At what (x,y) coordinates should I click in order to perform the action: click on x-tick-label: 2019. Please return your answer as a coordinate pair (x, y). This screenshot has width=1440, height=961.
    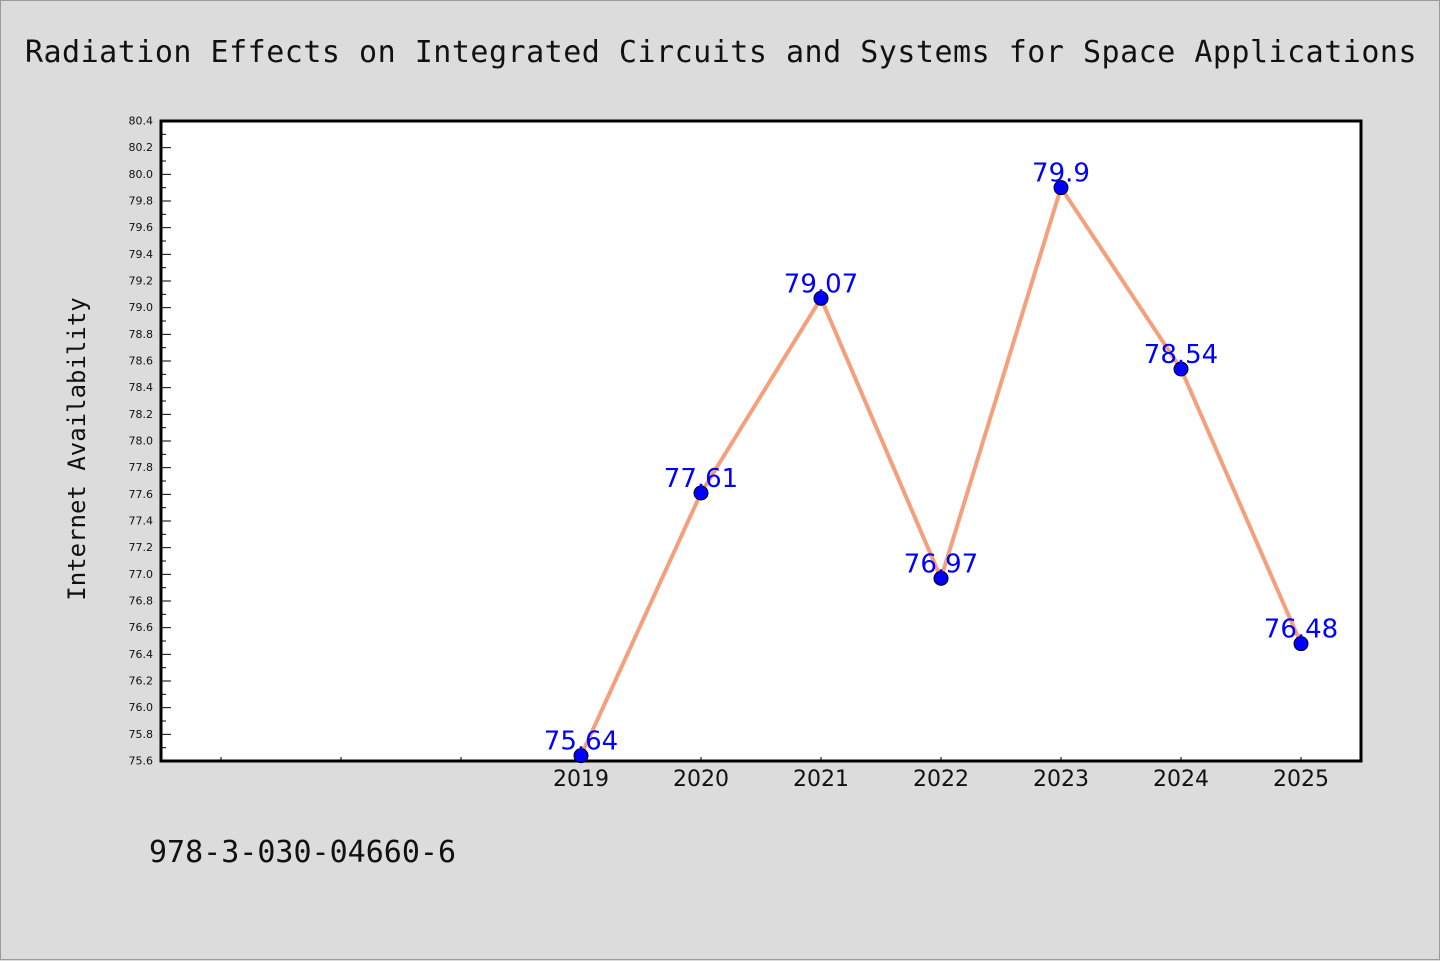
    Looking at the image, I should click on (581, 779).